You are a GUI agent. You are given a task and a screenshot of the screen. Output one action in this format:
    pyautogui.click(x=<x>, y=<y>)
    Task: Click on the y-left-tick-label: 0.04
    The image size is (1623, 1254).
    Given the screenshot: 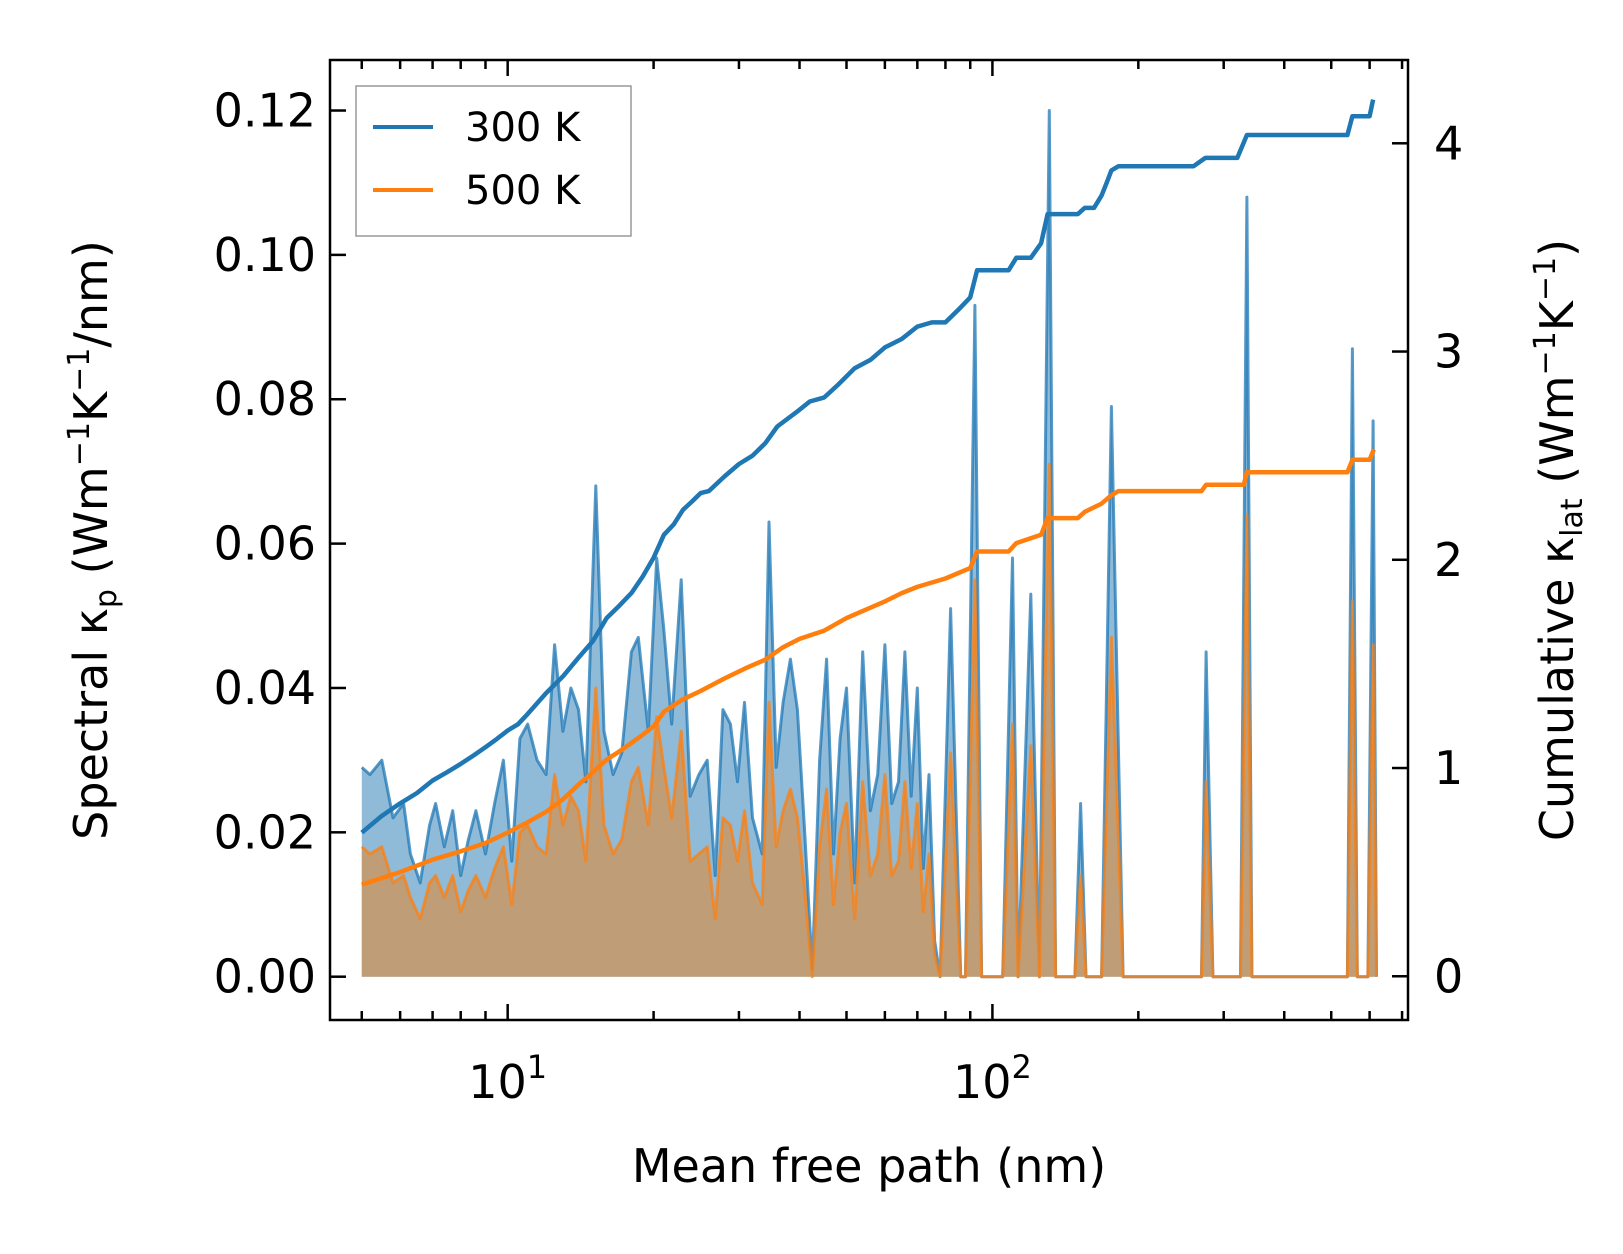 What is the action you would take?
    pyautogui.click(x=265, y=688)
    